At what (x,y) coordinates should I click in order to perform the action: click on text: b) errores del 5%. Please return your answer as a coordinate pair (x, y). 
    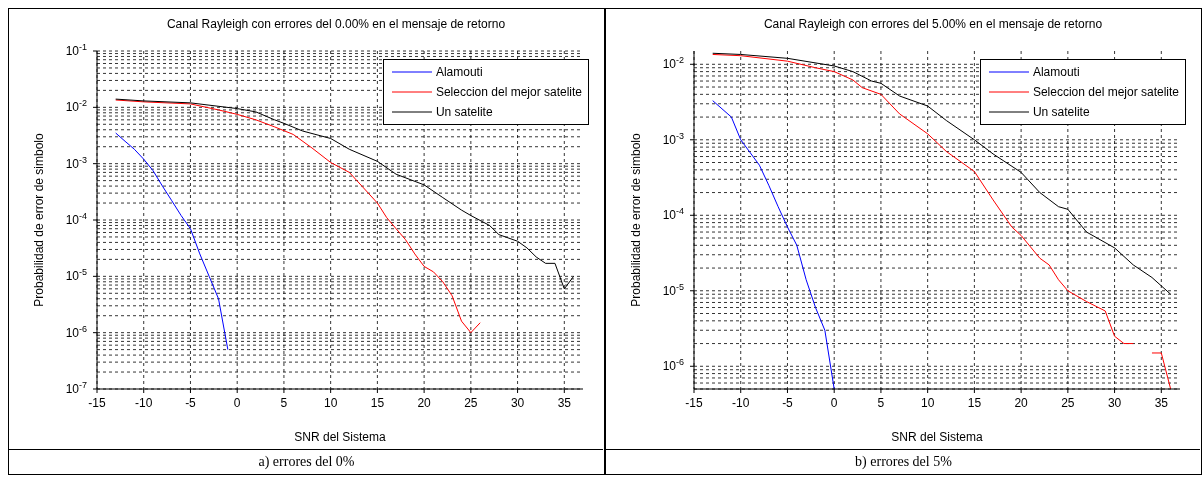
    Looking at the image, I should click on (903, 461).